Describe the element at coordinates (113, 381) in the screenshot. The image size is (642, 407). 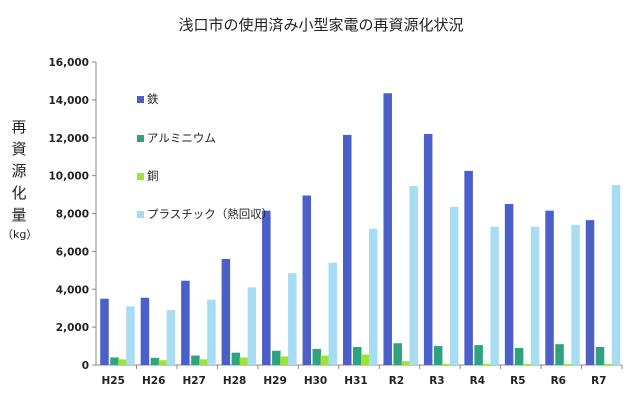
I see `x-tick-label: H25` at that location.